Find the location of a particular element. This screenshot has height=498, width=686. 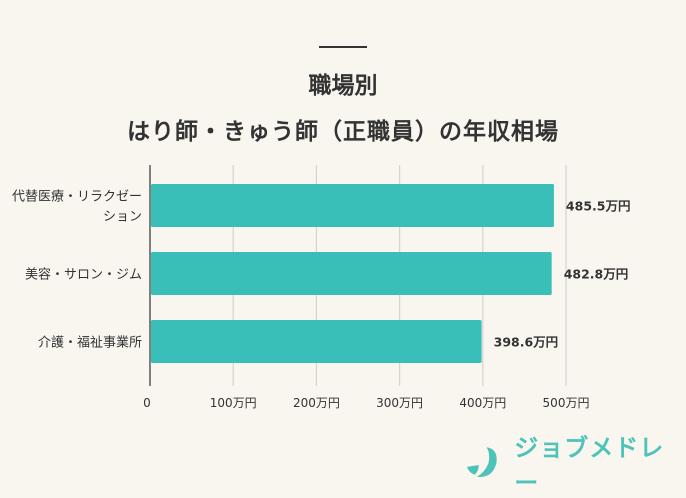

chart-subtitle: はり師・きゅう師（正職員）の年収相場 is located at coordinates (343, 132).